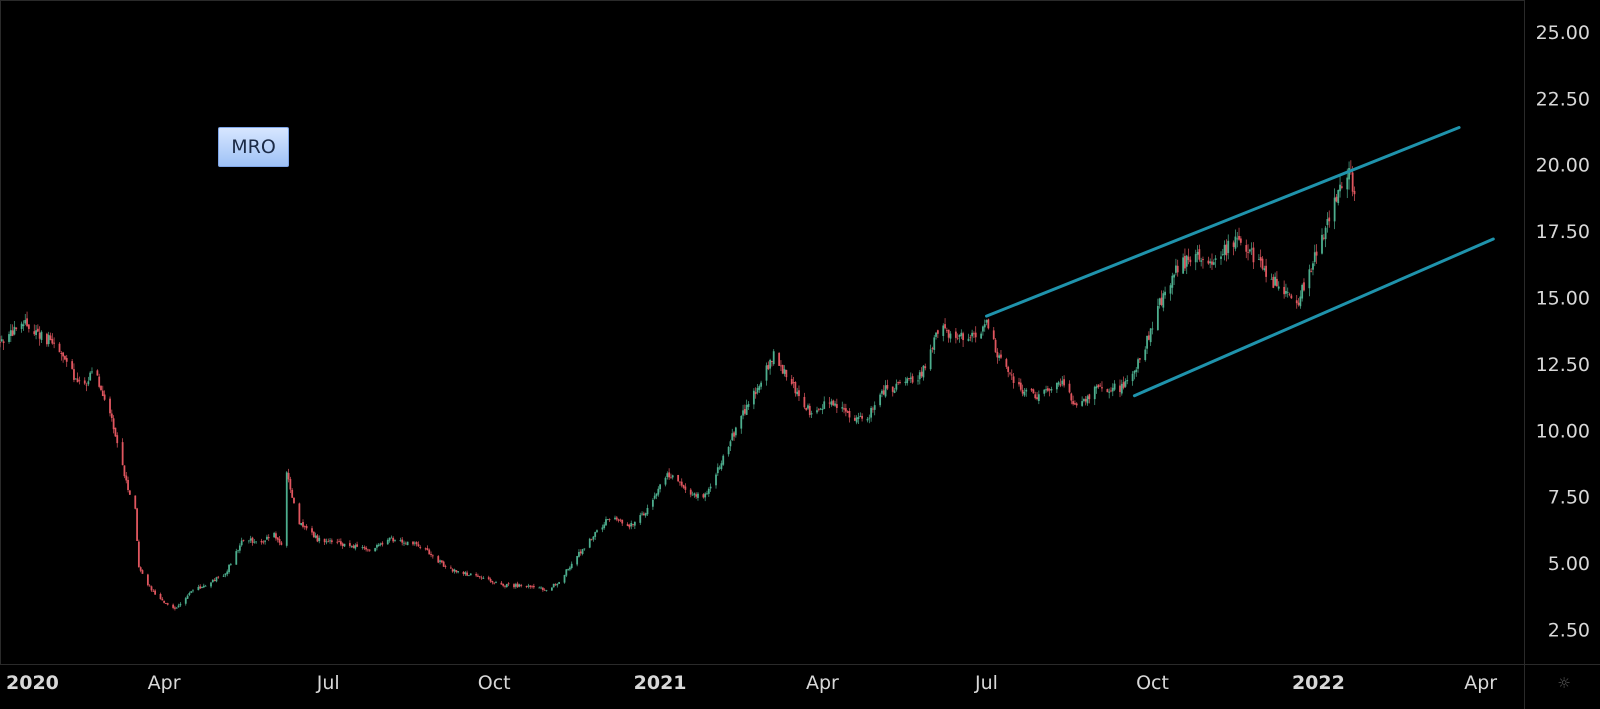 The image size is (1600, 709). What do you see at coordinates (1152, 683) in the screenshot?
I see `time-tick-label: Oct` at bounding box center [1152, 683].